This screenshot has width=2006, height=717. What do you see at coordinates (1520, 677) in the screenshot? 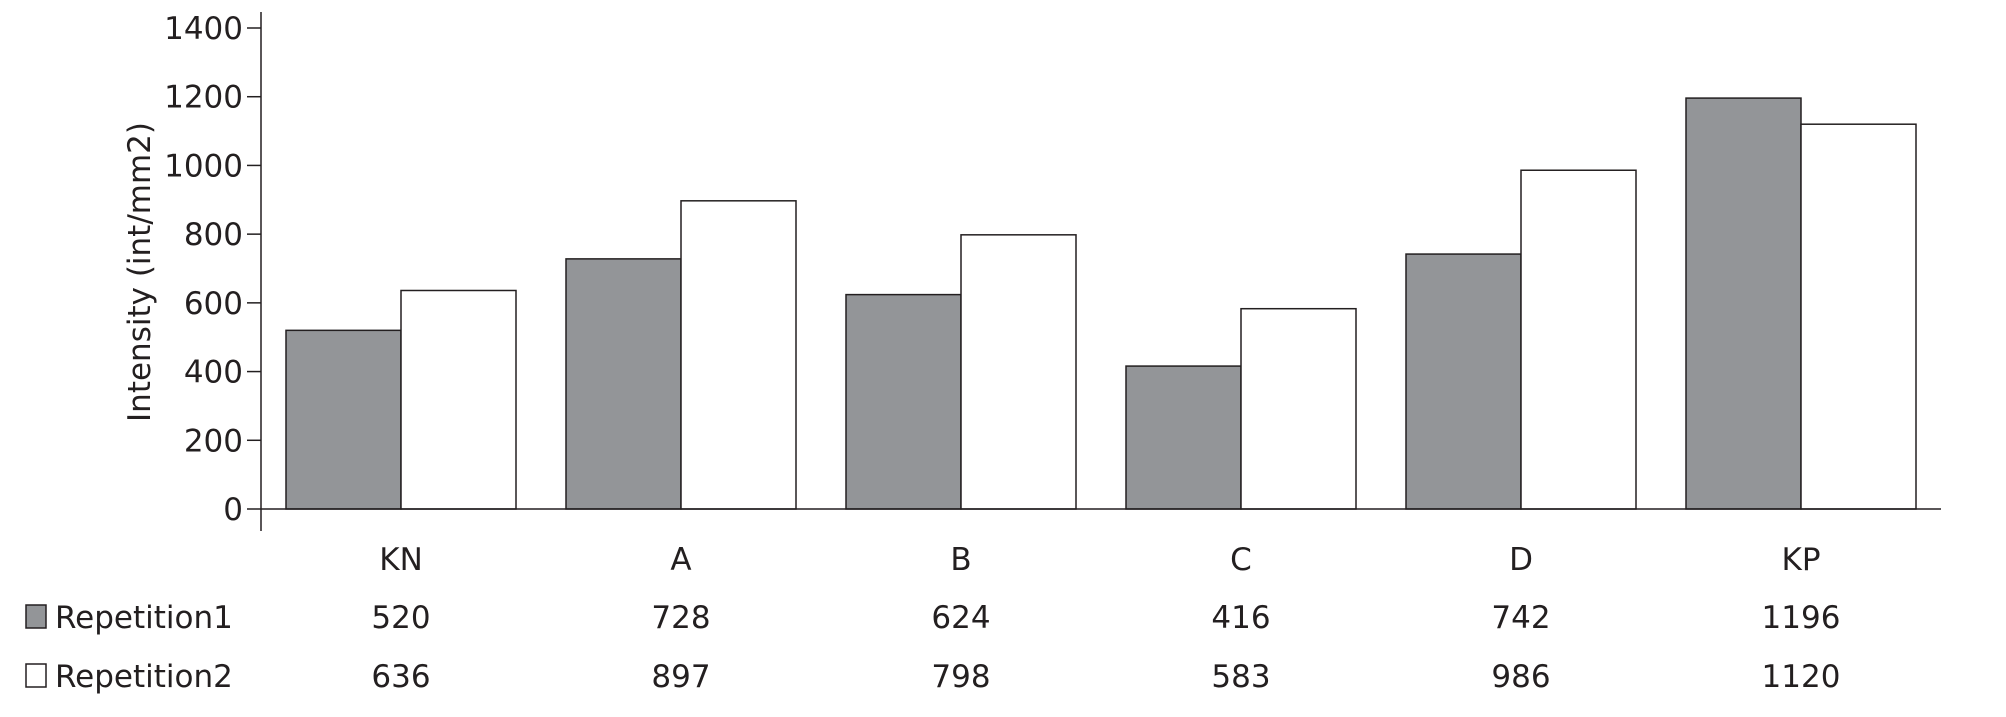
I see `table-value: 986` at bounding box center [1520, 677].